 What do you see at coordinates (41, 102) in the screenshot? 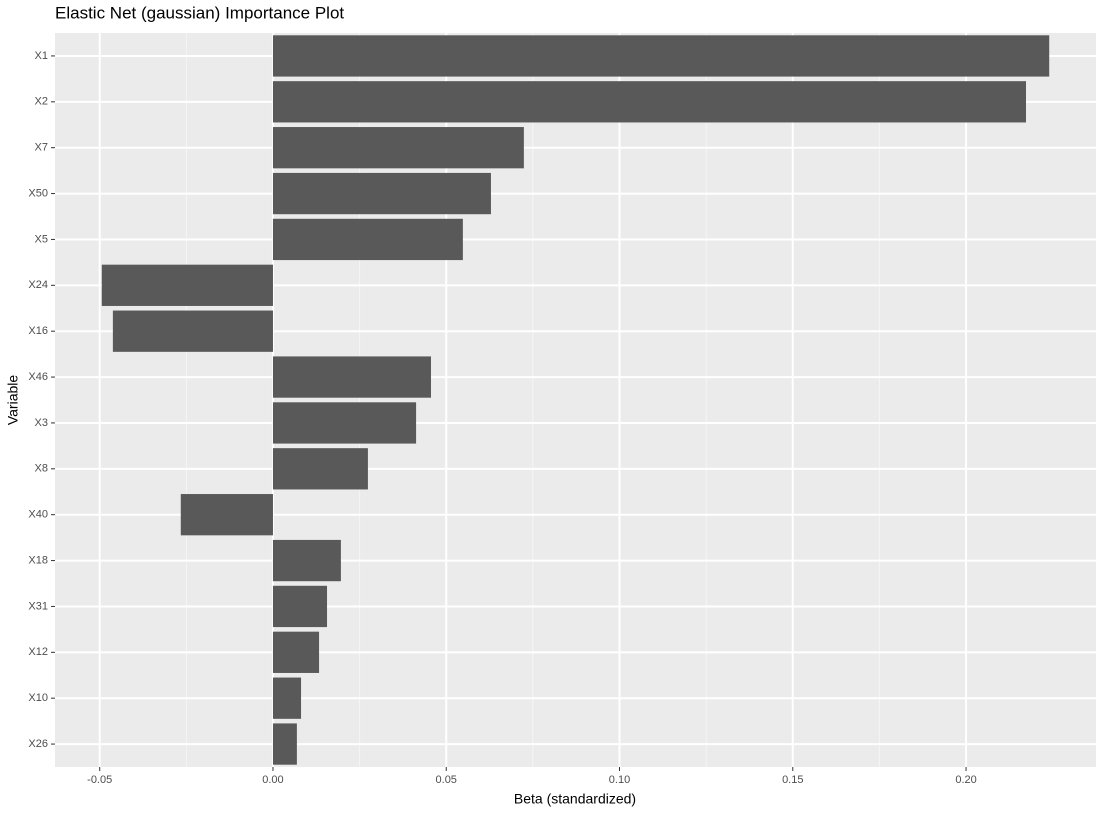
I see `y-tick-label: X2` at bounding box center [41, 102].